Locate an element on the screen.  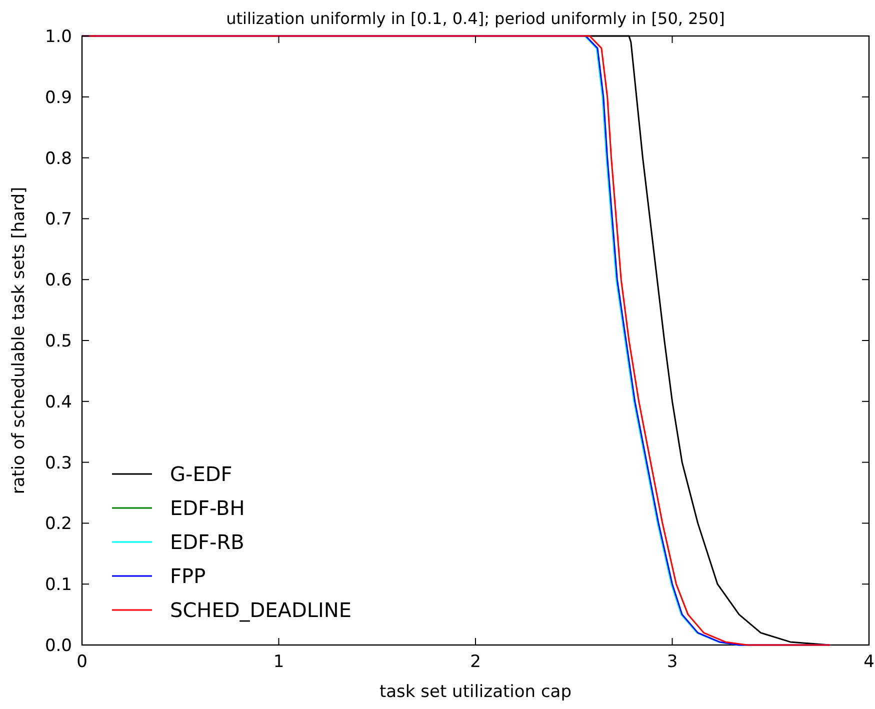
y-tick-label: 0.8 is located at coordinates (58, 158).